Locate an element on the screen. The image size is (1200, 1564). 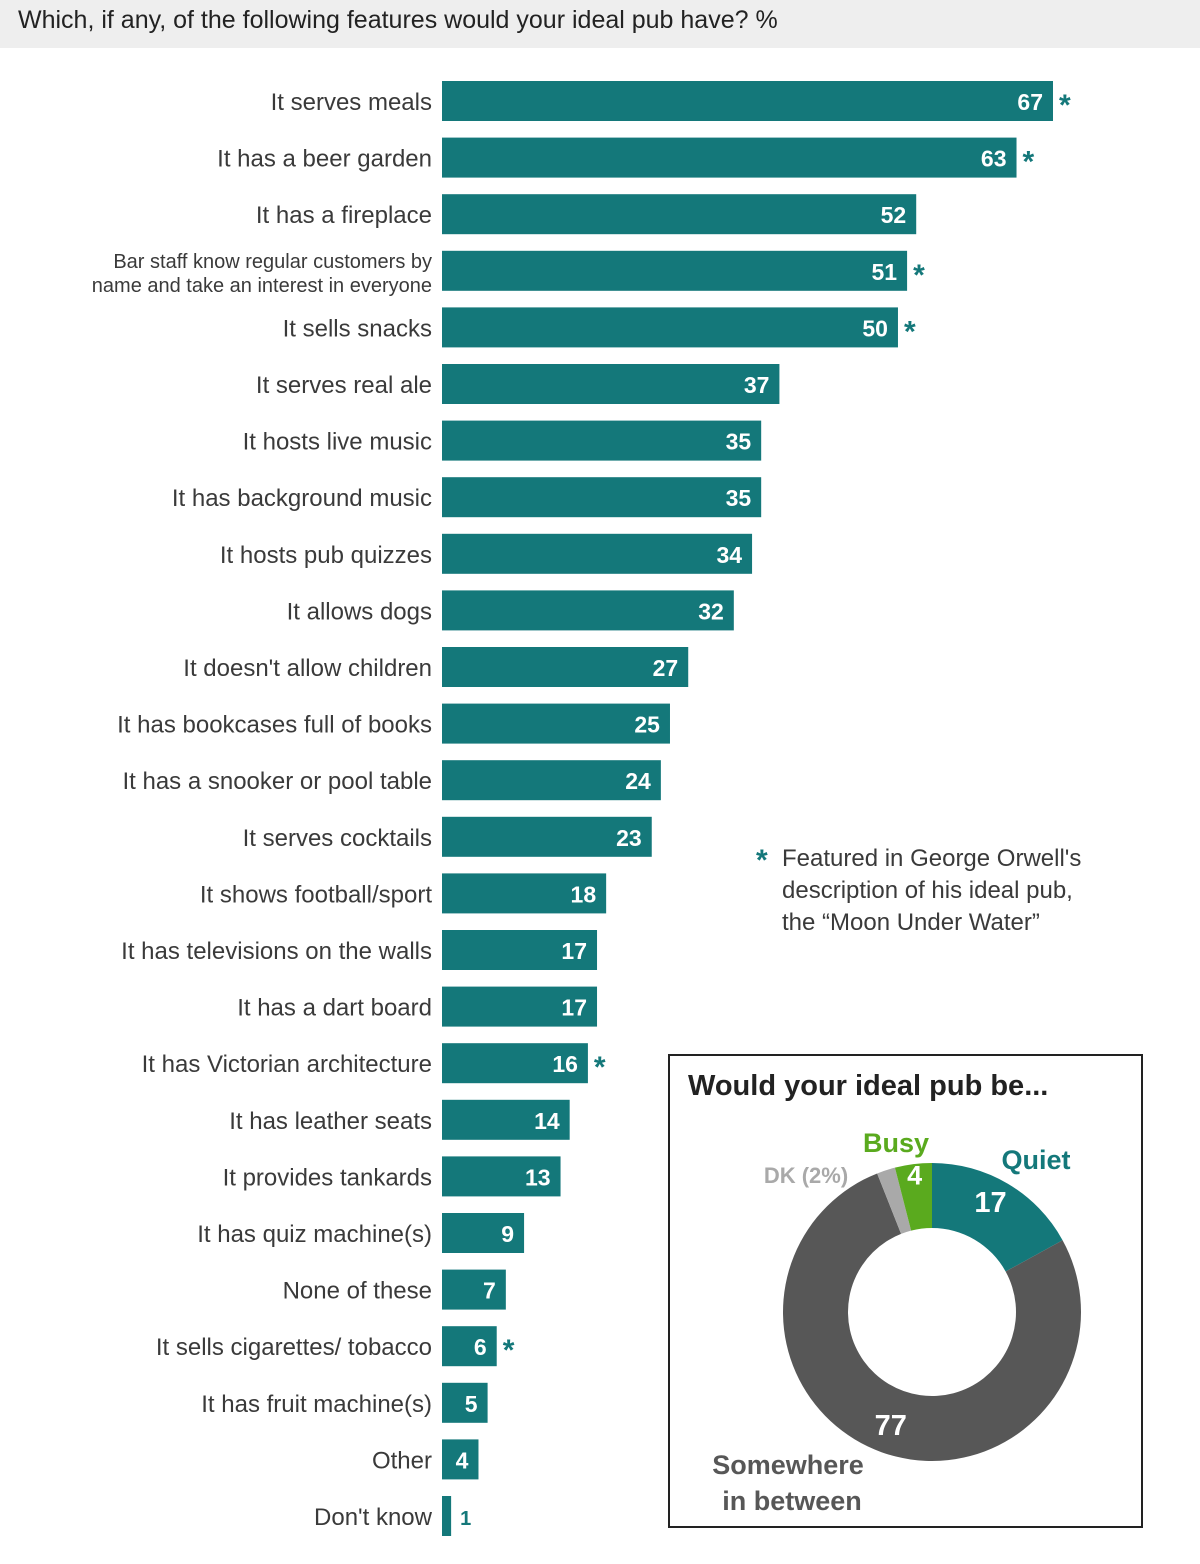
value-label-17: 17 is located at coordinates (574, 1008).